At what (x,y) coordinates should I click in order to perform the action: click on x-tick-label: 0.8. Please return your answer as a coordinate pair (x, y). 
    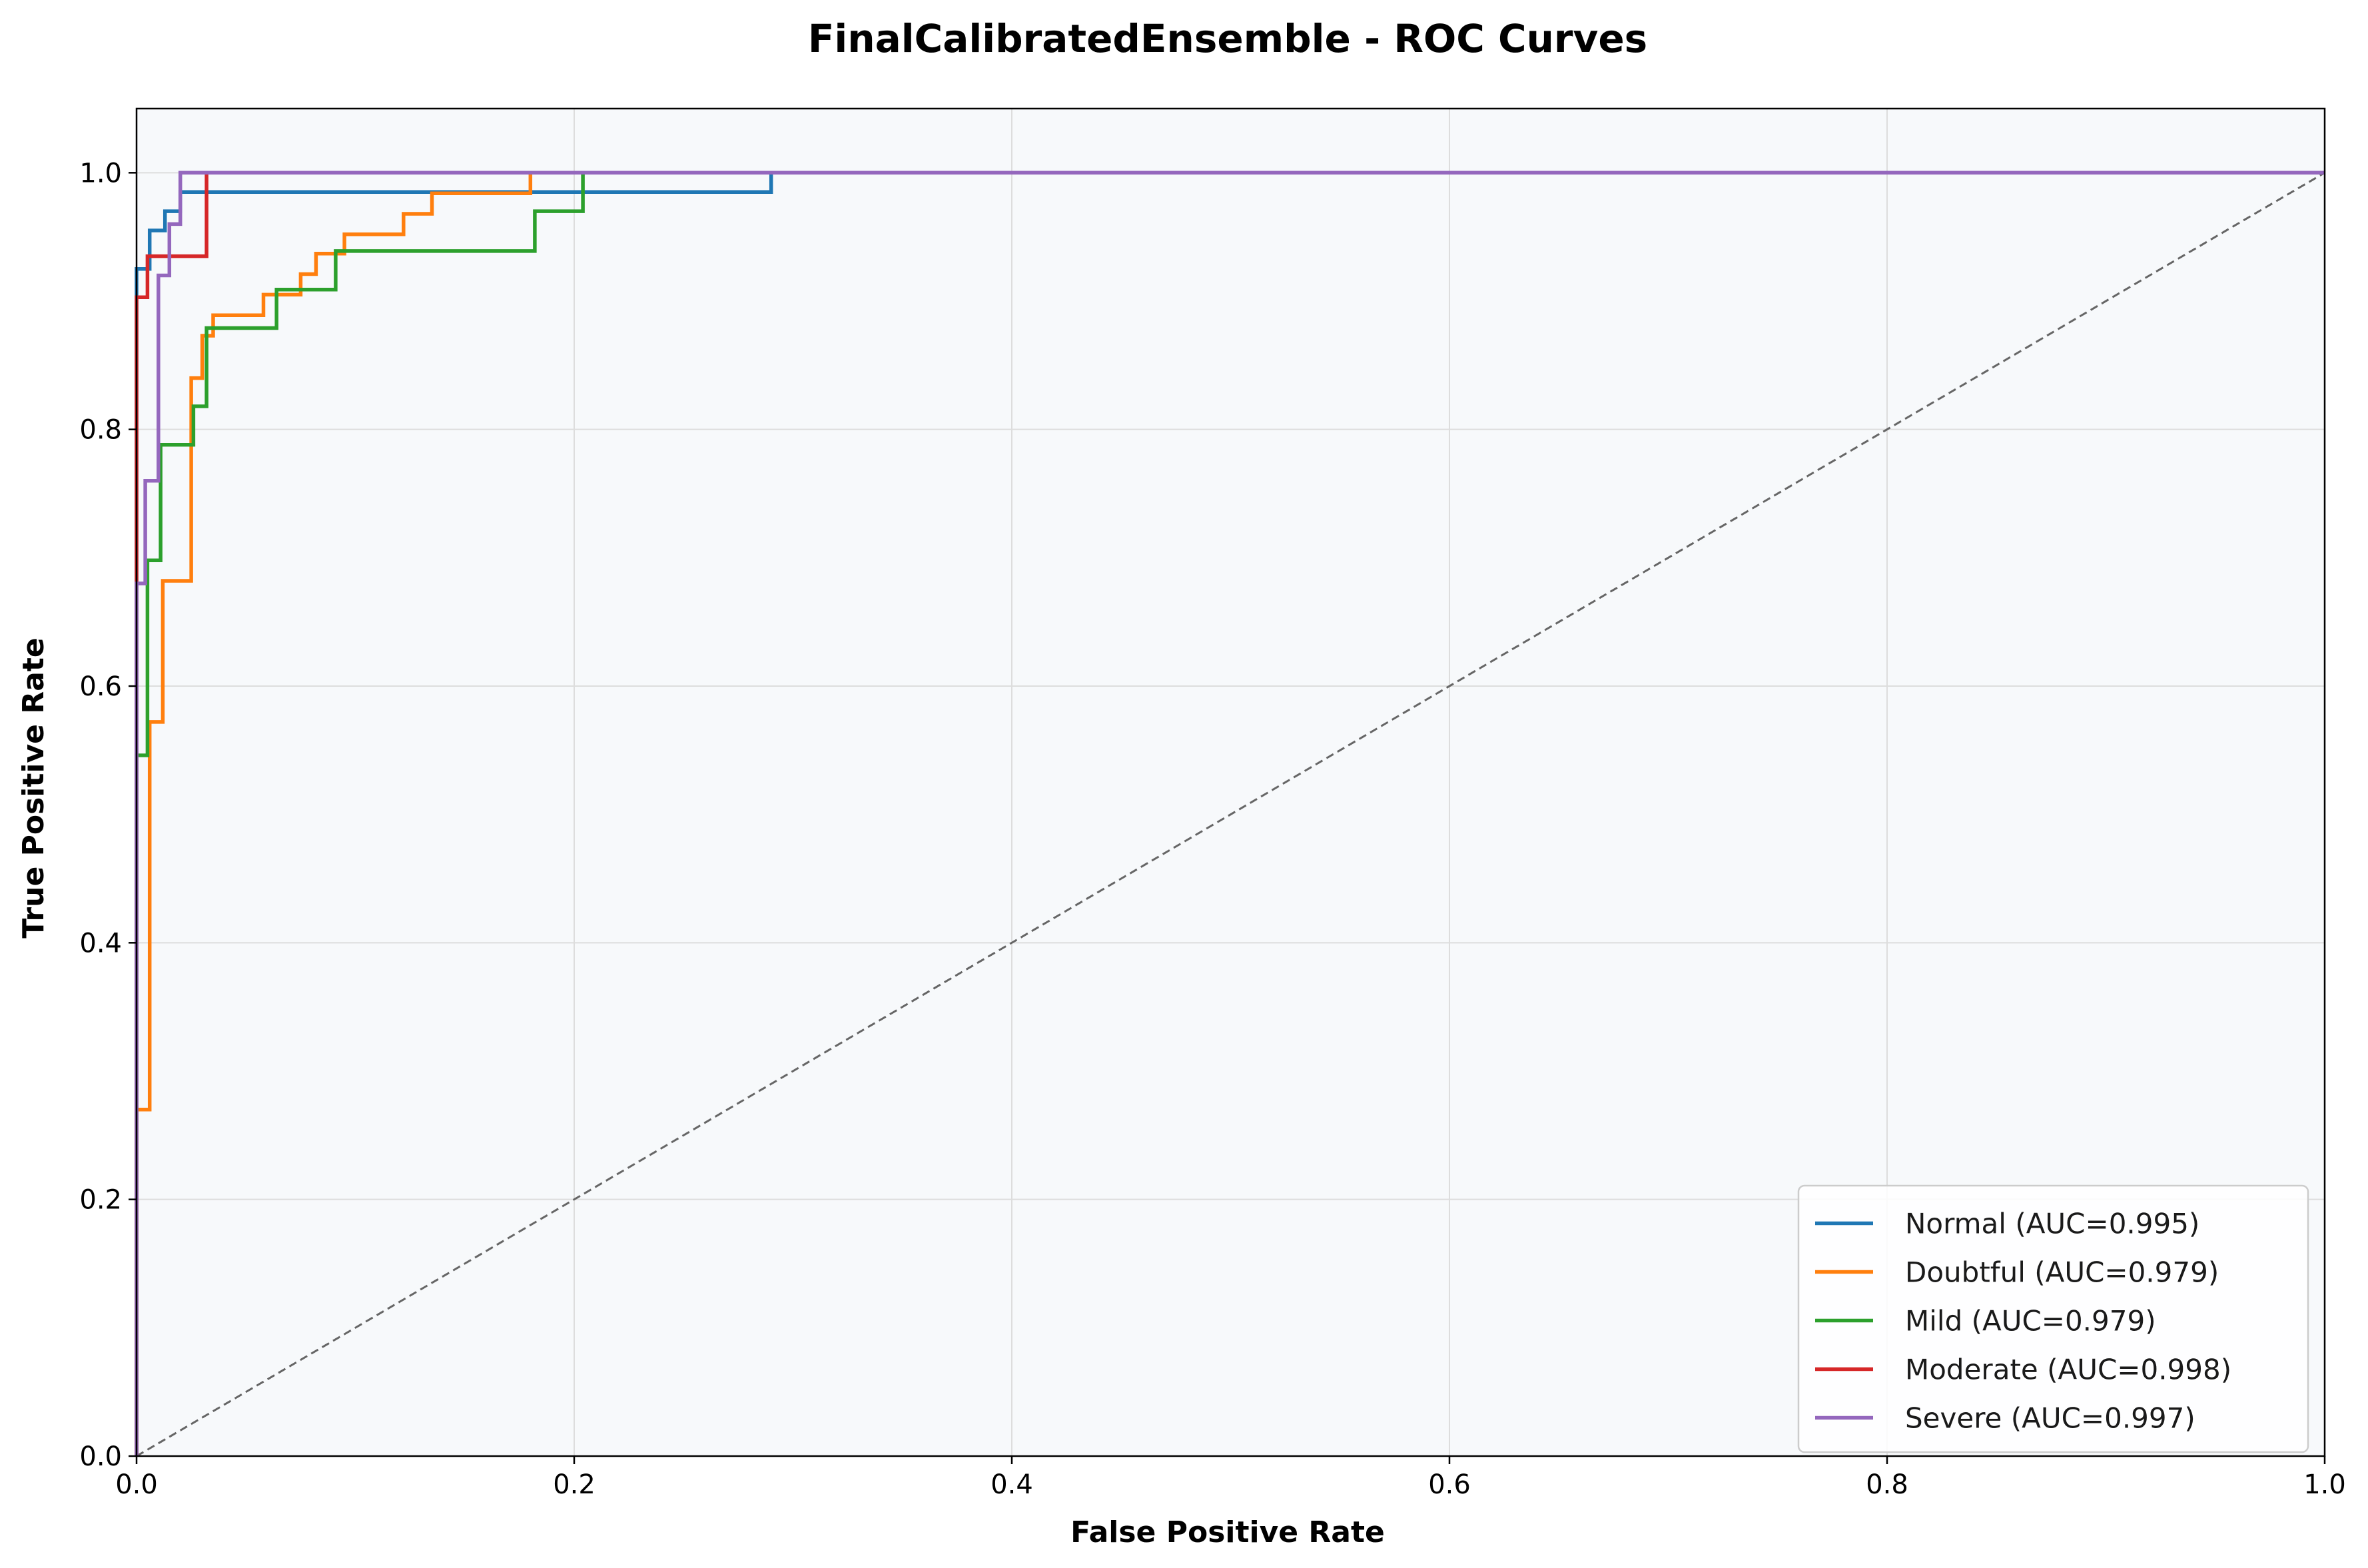
    Looking at the image, I should click on (1887, 1484).